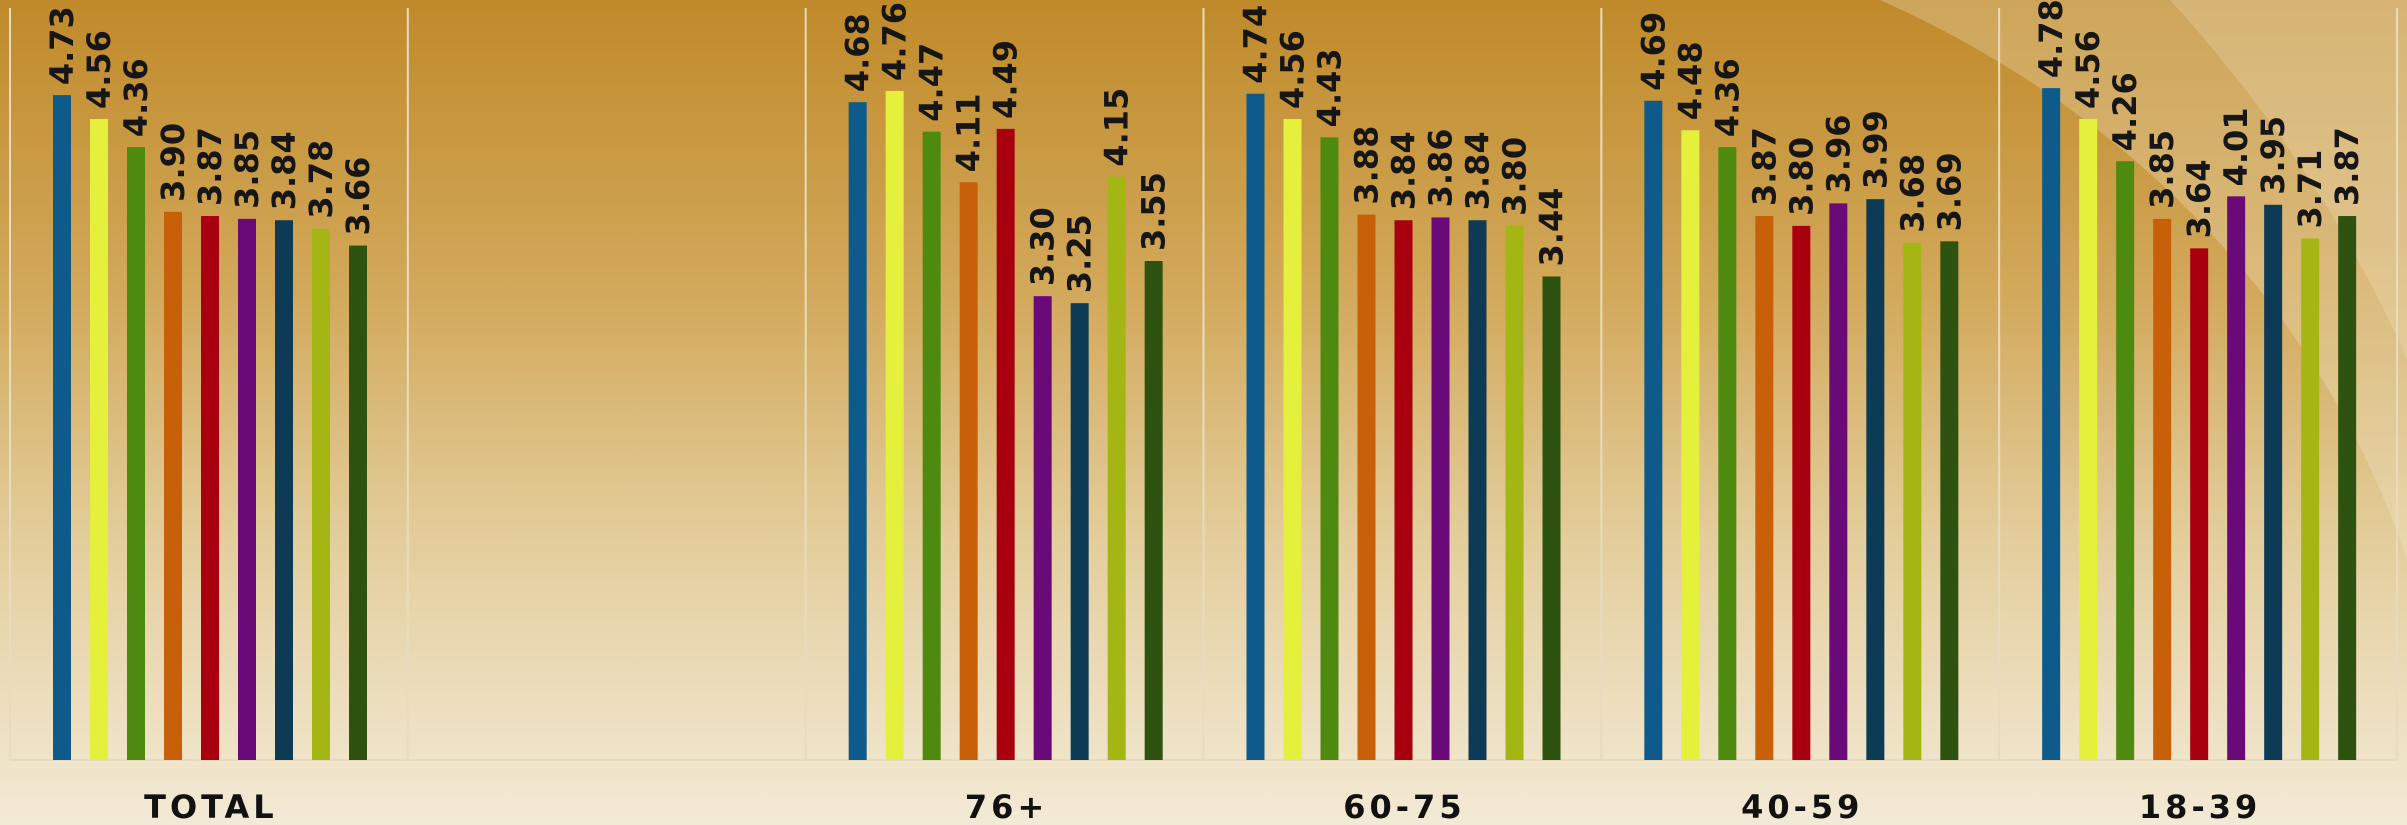 This screenshot has width=2407, height=825. What do you see at coordinates (1006, 806) in the screenshot?
I see `category-label: 76+` at bounding box center [1006, 806].